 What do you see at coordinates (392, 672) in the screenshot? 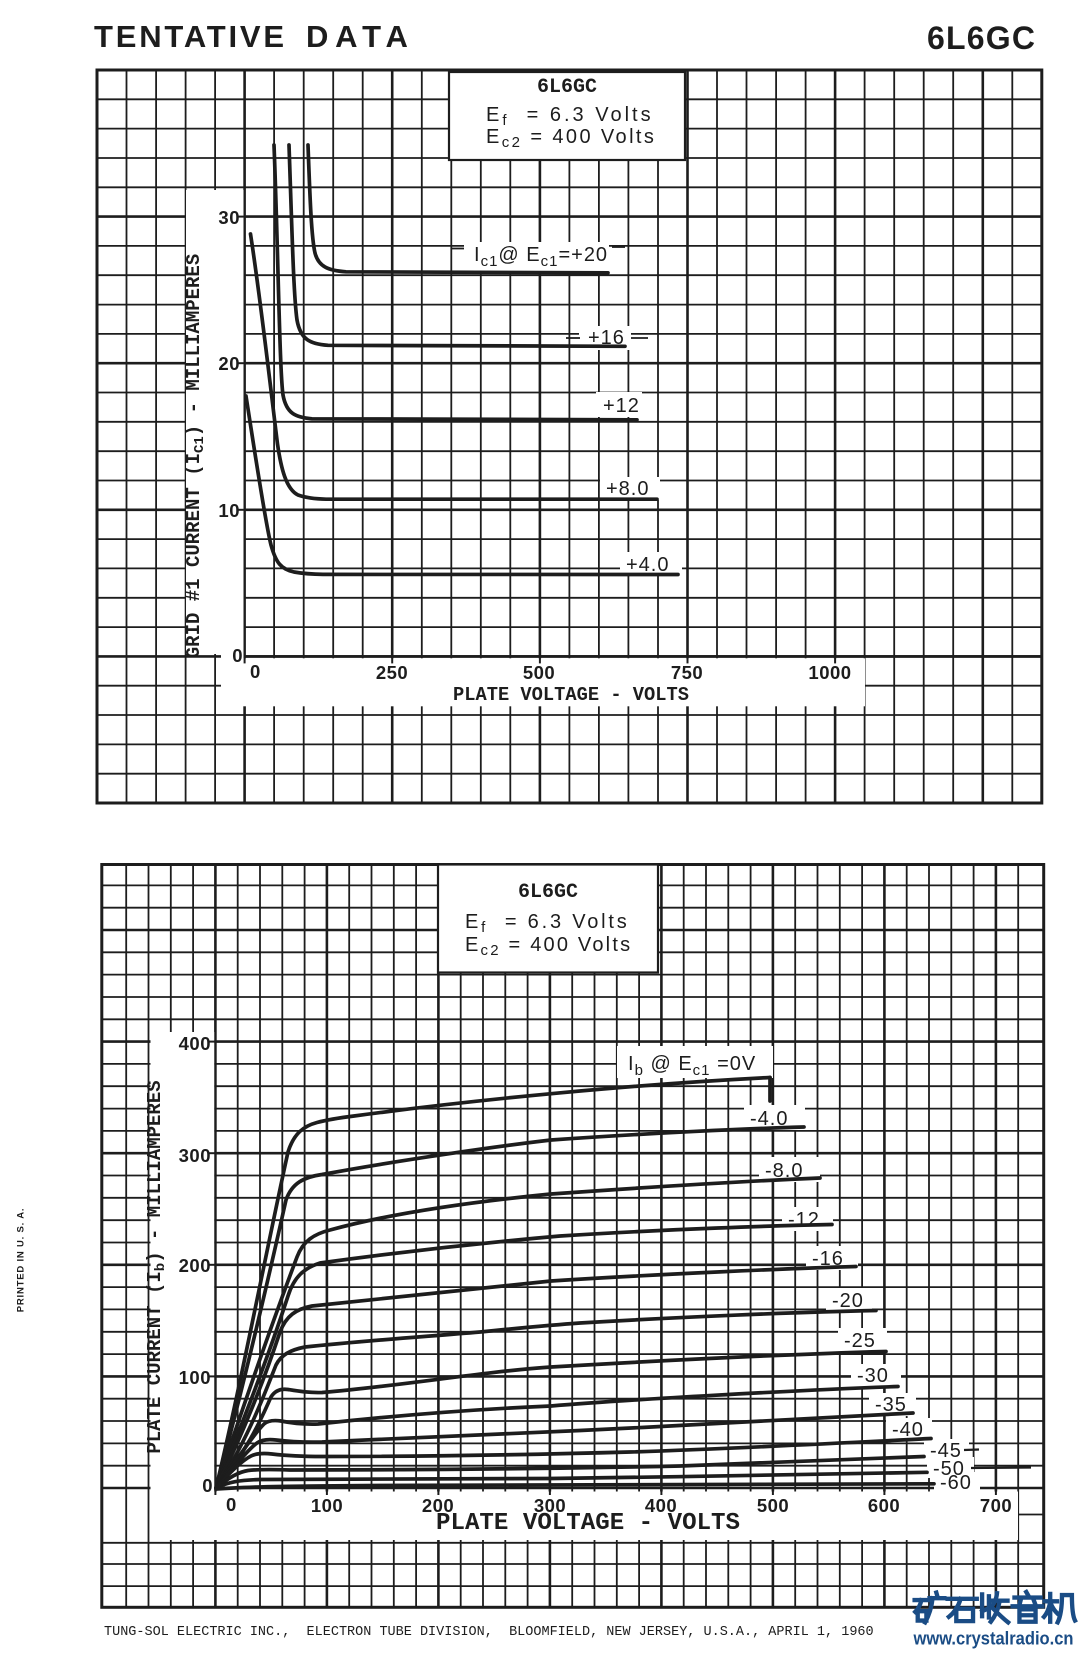
I see `svg-text: 250` at bounding box center [392, 672].